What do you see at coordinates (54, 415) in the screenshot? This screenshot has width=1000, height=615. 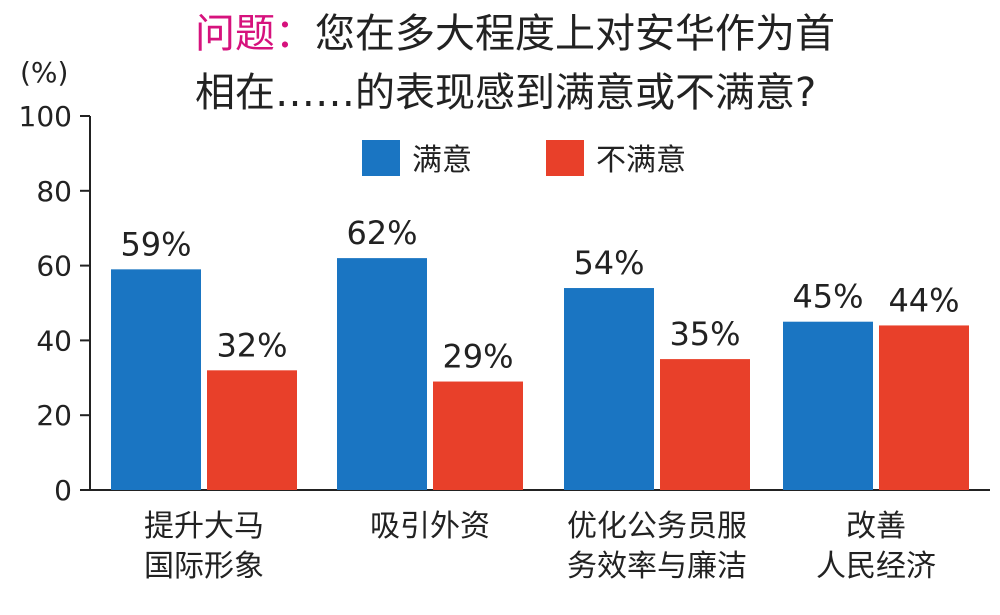 I see `y-tick-label: 20` at bounding box center [54, 415].